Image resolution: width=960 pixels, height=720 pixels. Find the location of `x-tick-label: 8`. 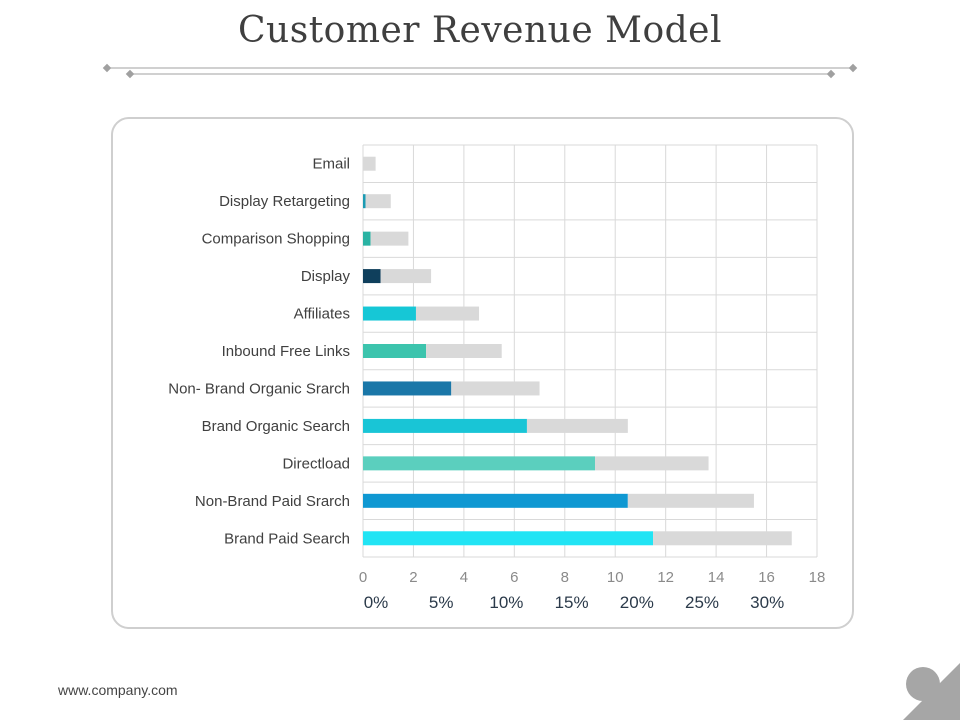

x-tick-label: 8 is located at coordinates (565, 577).